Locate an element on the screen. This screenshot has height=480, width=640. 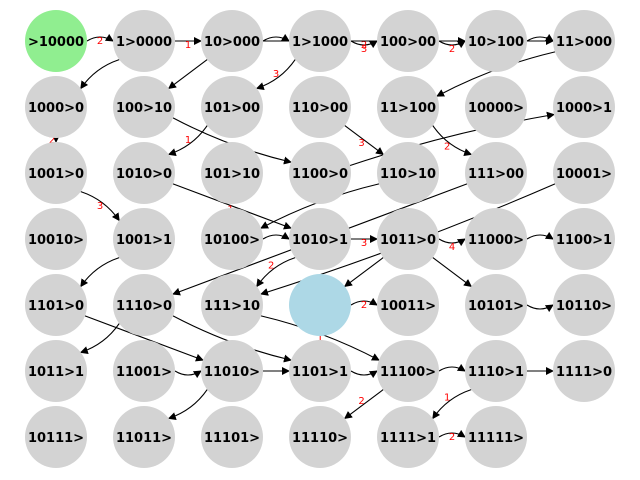
state-node: 10001> is located at coordinates (584, 173).